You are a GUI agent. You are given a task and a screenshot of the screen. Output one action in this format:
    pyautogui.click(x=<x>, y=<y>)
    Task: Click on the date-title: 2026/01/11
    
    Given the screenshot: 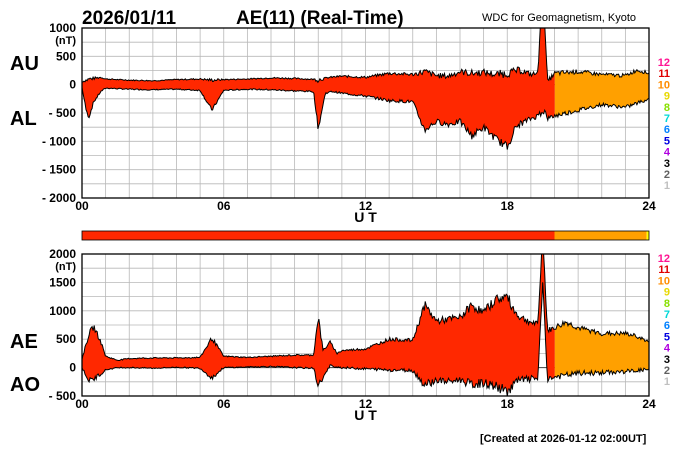 What is the action you would take?
    pyautogui.click(x=129, y=18)
    